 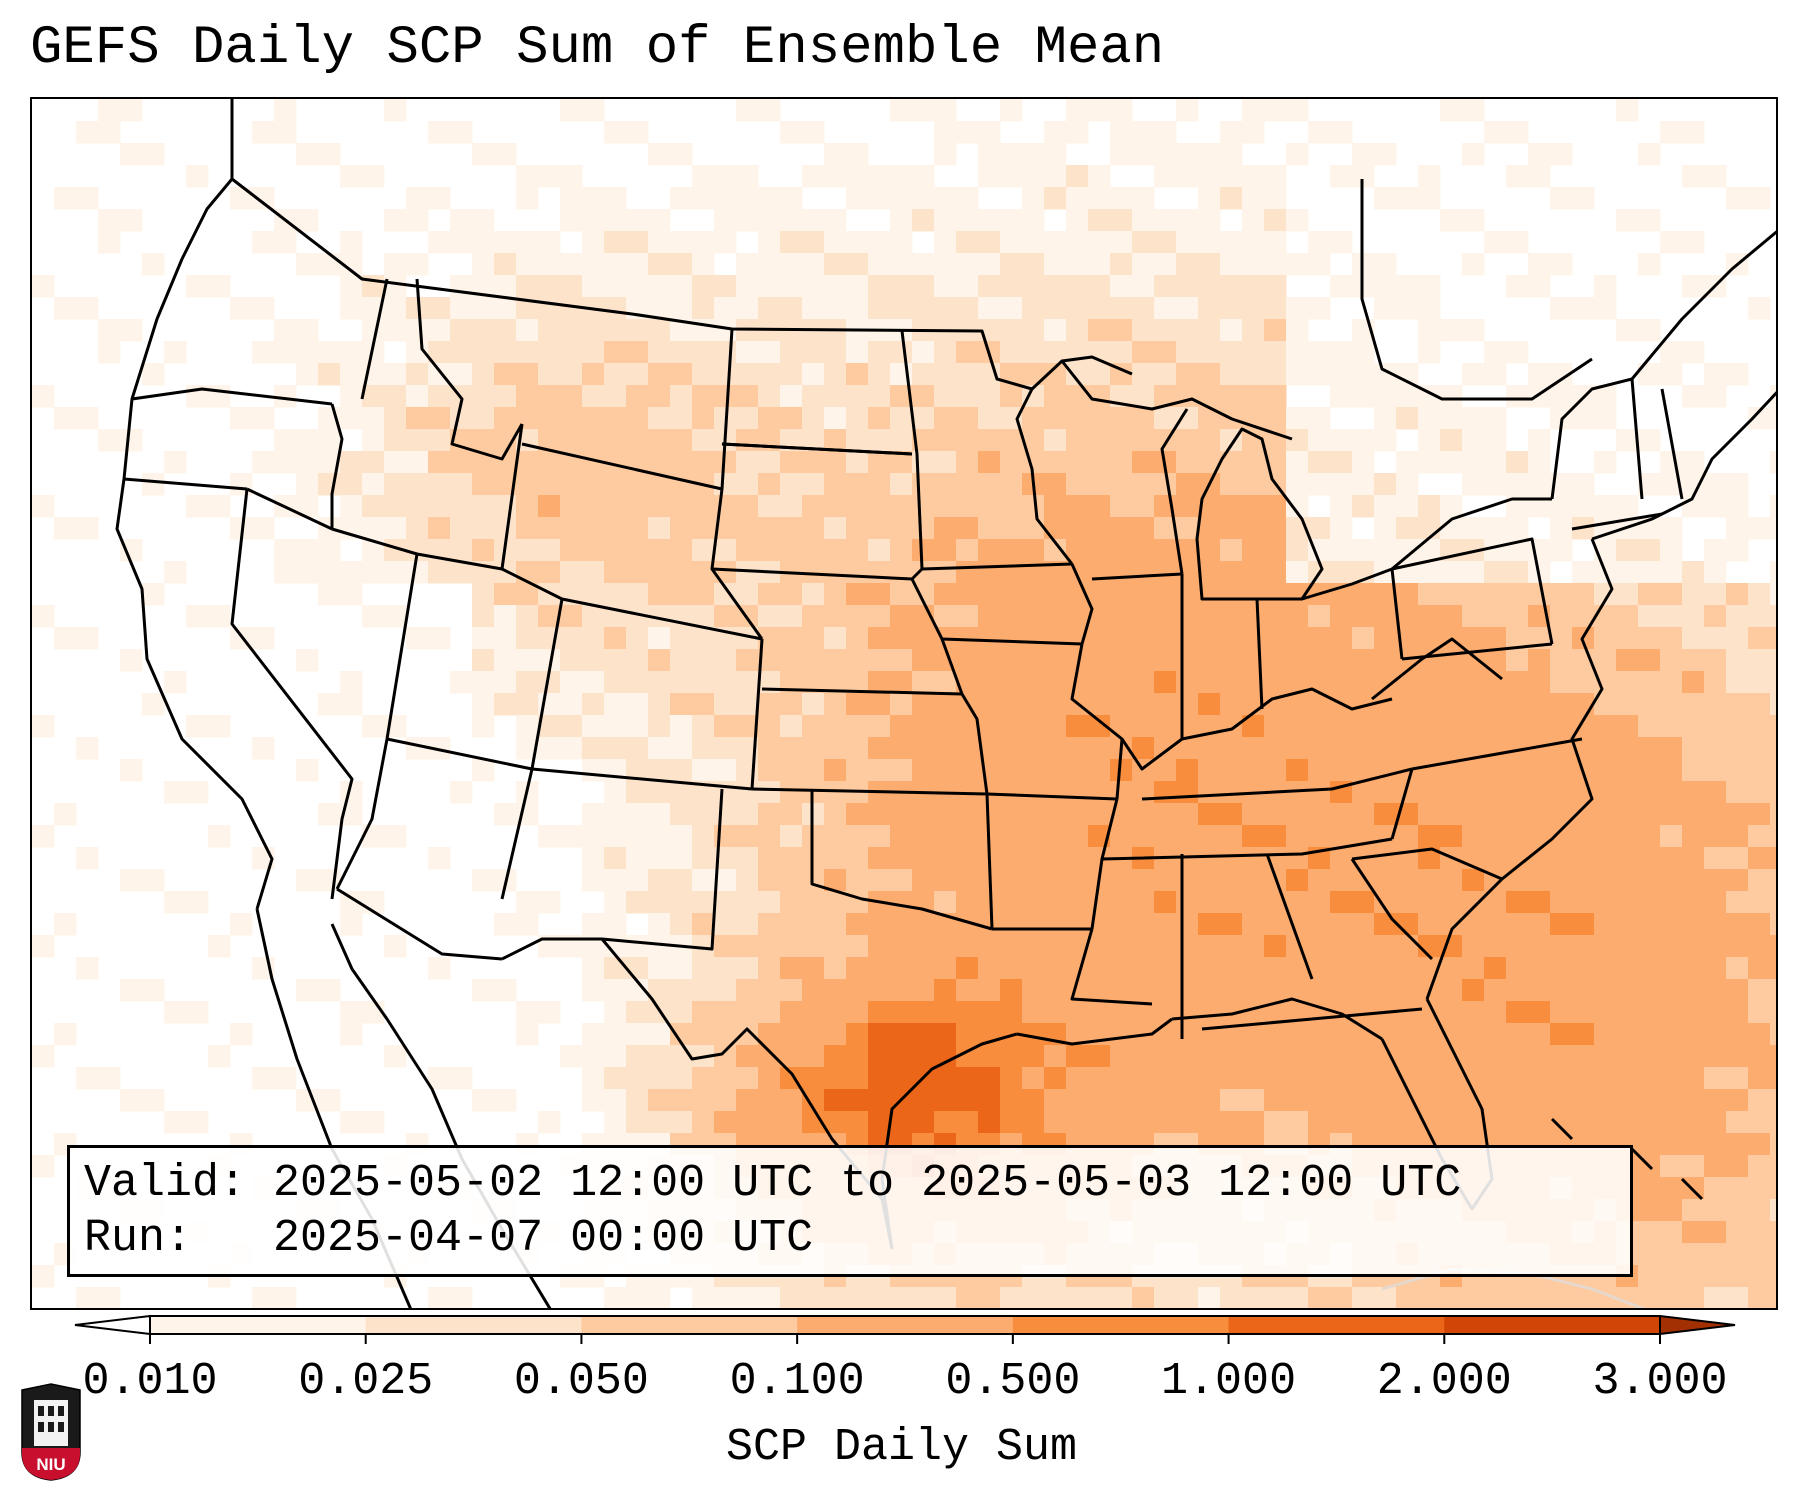 What do you see at coordinates (1672, 444) in the screenshot?
I see `border-nh-me` at bounding box center [1672, 444].